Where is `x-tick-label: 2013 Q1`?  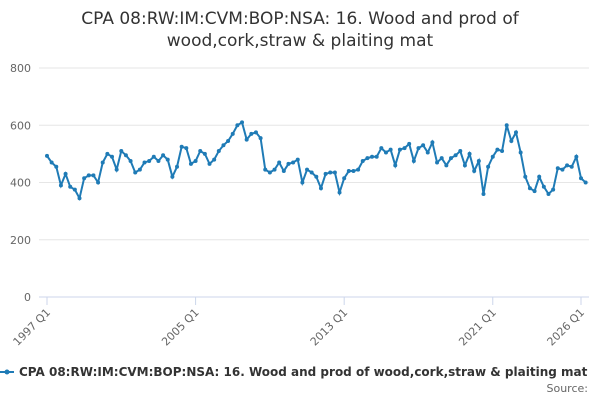 x-tick-label: 2013 Q1 is located at coordinates (329, 327).